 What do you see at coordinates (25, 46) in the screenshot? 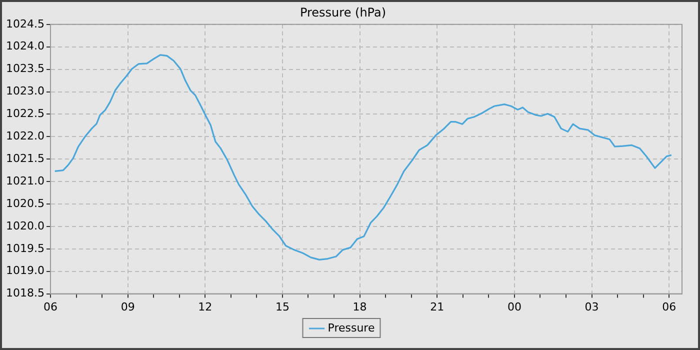
I see `y-tick-label: 1024.0` at bounding box center [25, 46].